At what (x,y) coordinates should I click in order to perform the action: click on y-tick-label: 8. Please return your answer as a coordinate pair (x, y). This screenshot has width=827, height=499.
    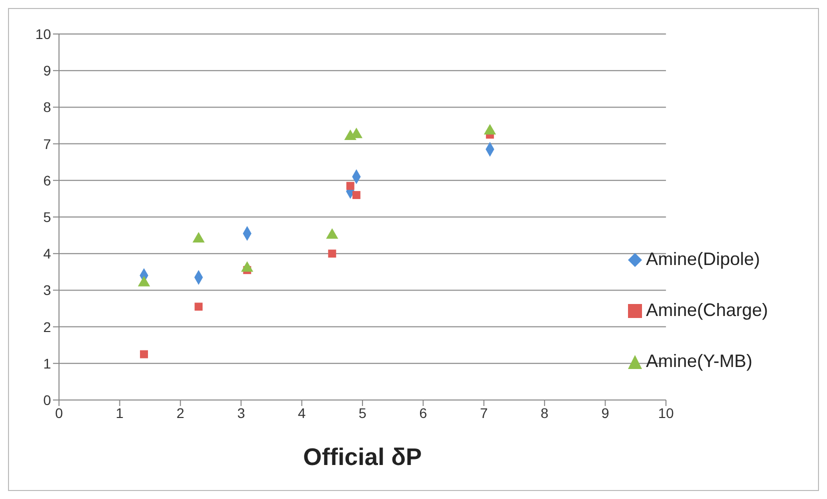
    Looking at the image, I should click on (47, 107).